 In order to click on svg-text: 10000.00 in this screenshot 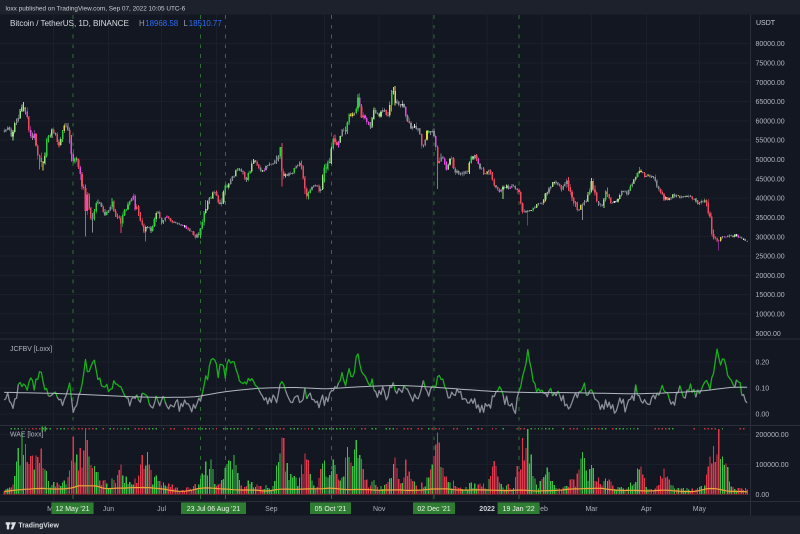, I will do `click(770, 315)`.